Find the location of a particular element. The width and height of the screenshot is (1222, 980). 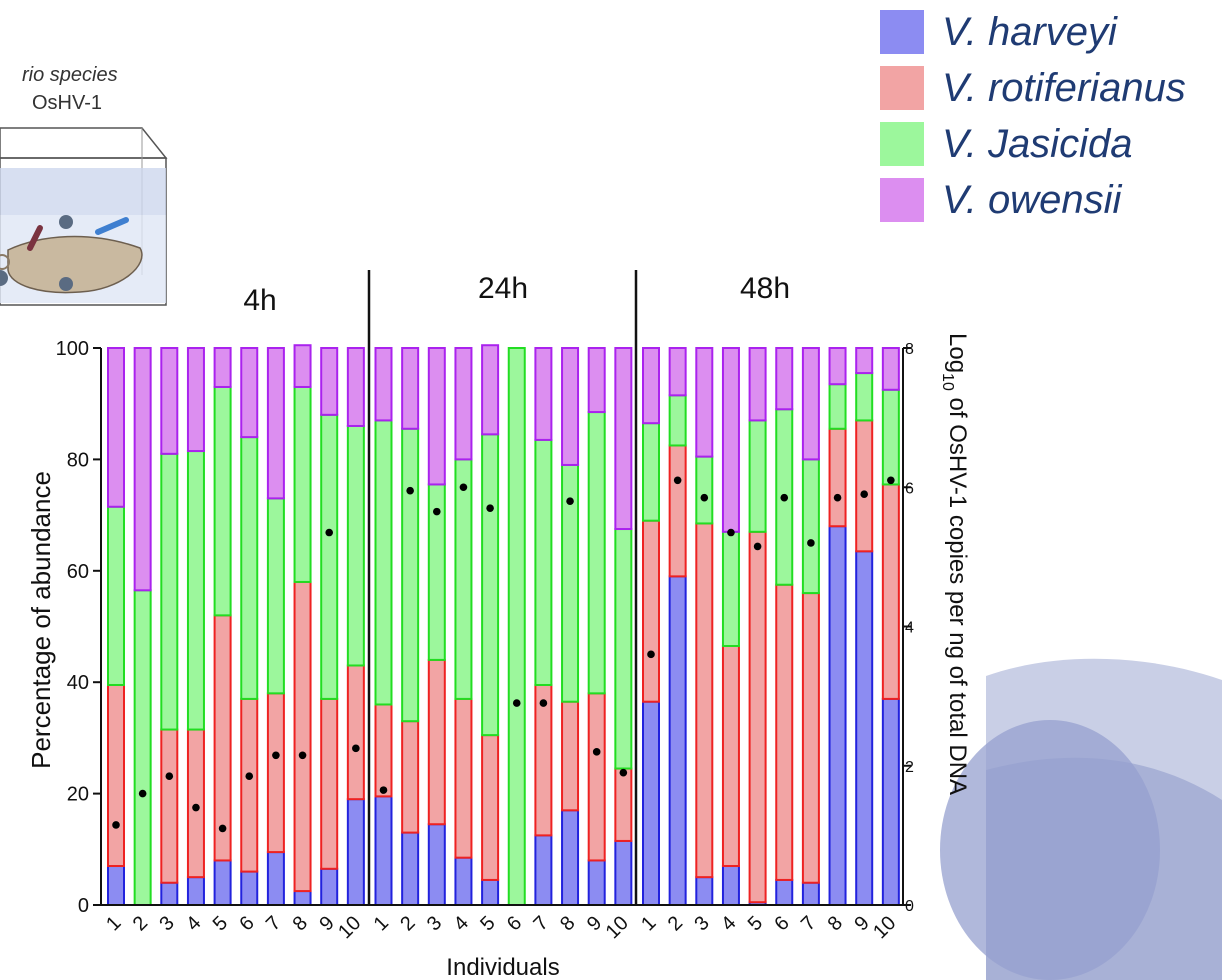

legend-label-harveyi: V. harveyi is located at coordinates (1029, 31).